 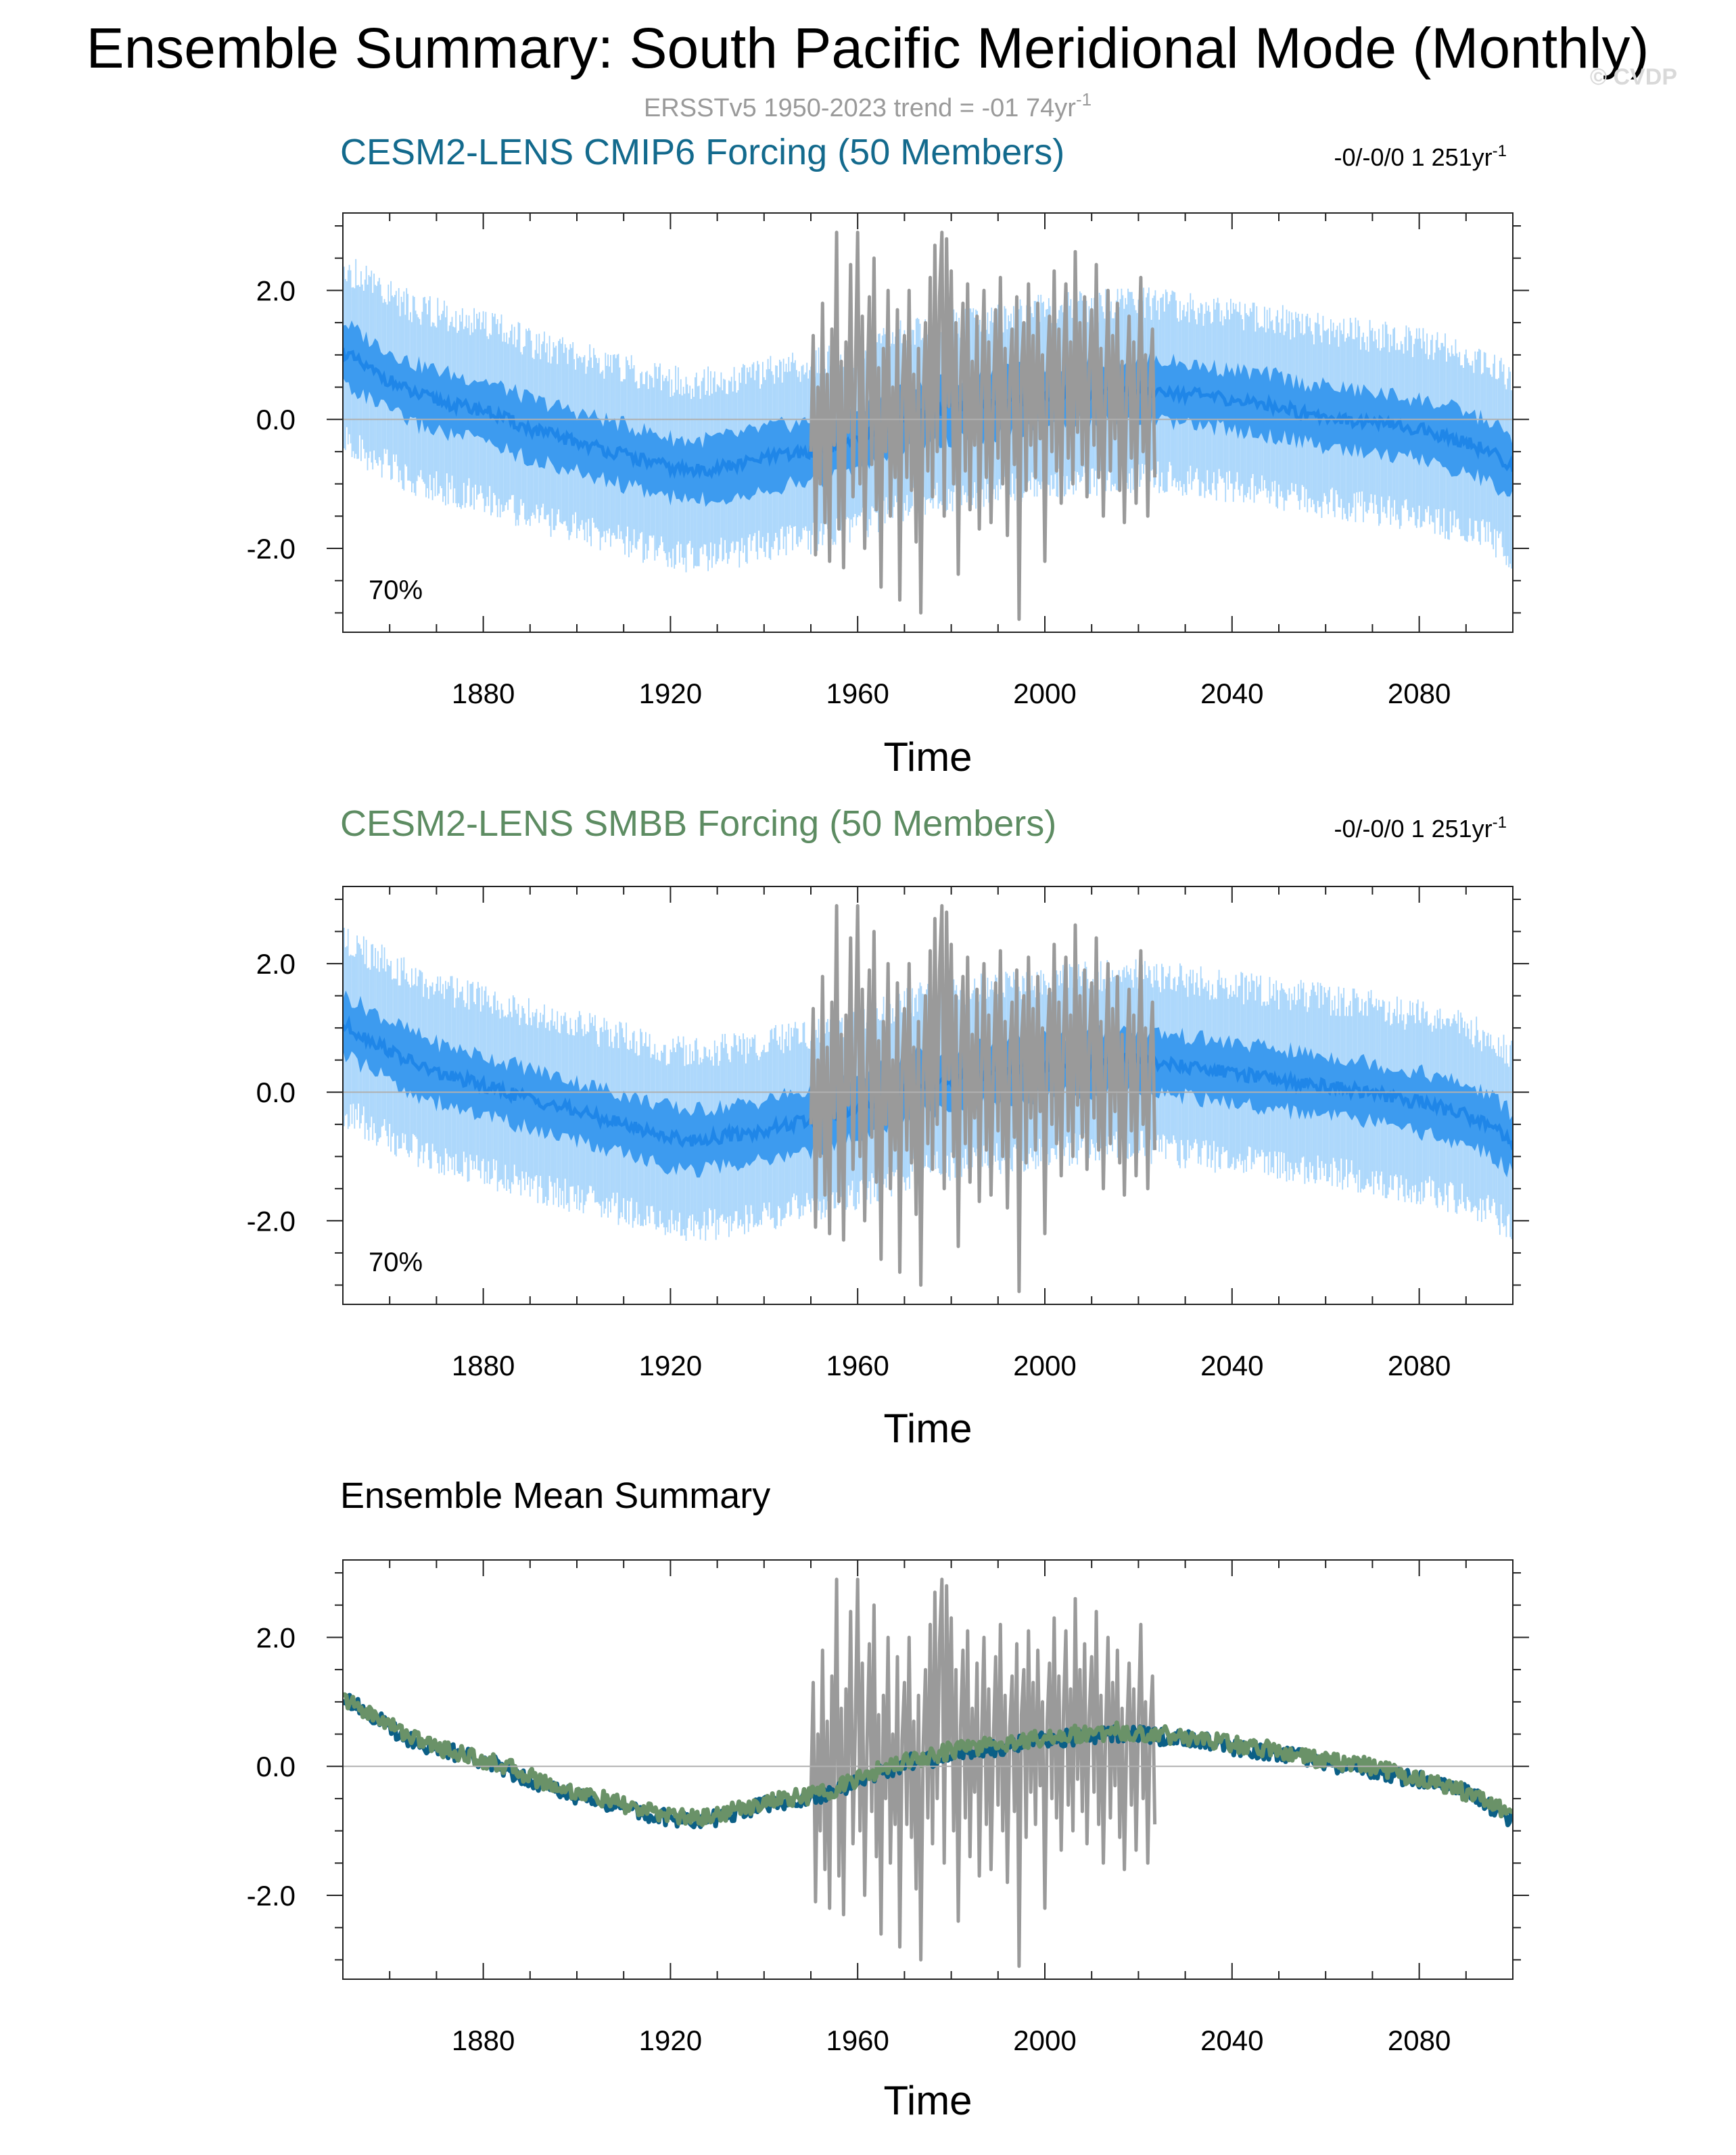 I want to click on plot-content-mean, so click(x=928, y=1773).